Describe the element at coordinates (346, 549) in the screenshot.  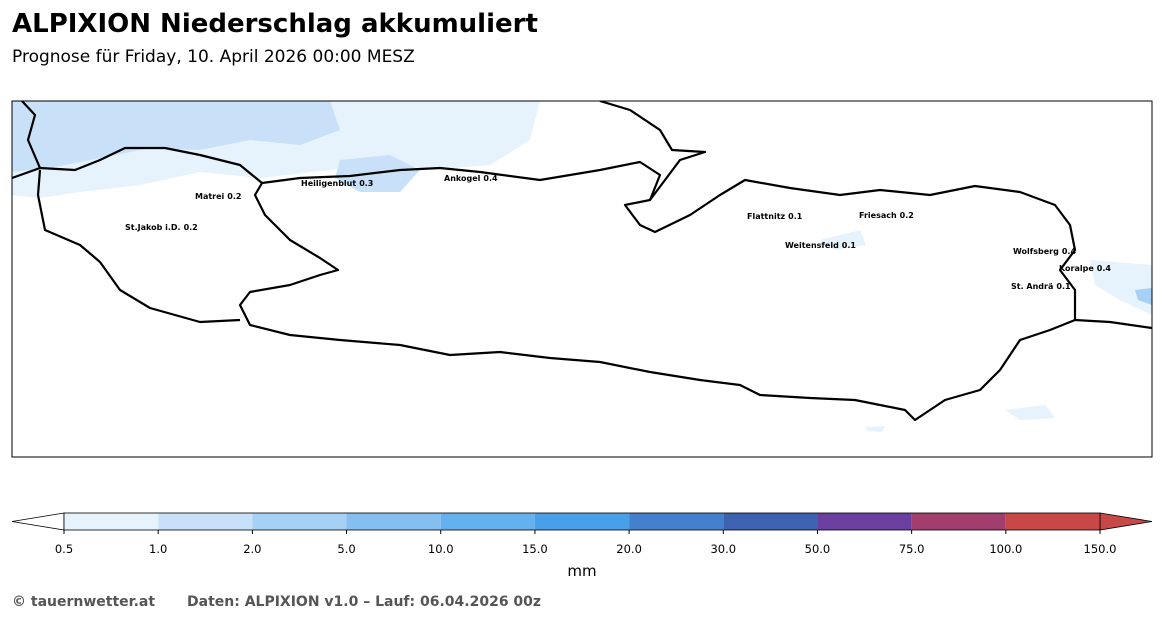
I see `colorbar-tick-label: 5.0` at that location.